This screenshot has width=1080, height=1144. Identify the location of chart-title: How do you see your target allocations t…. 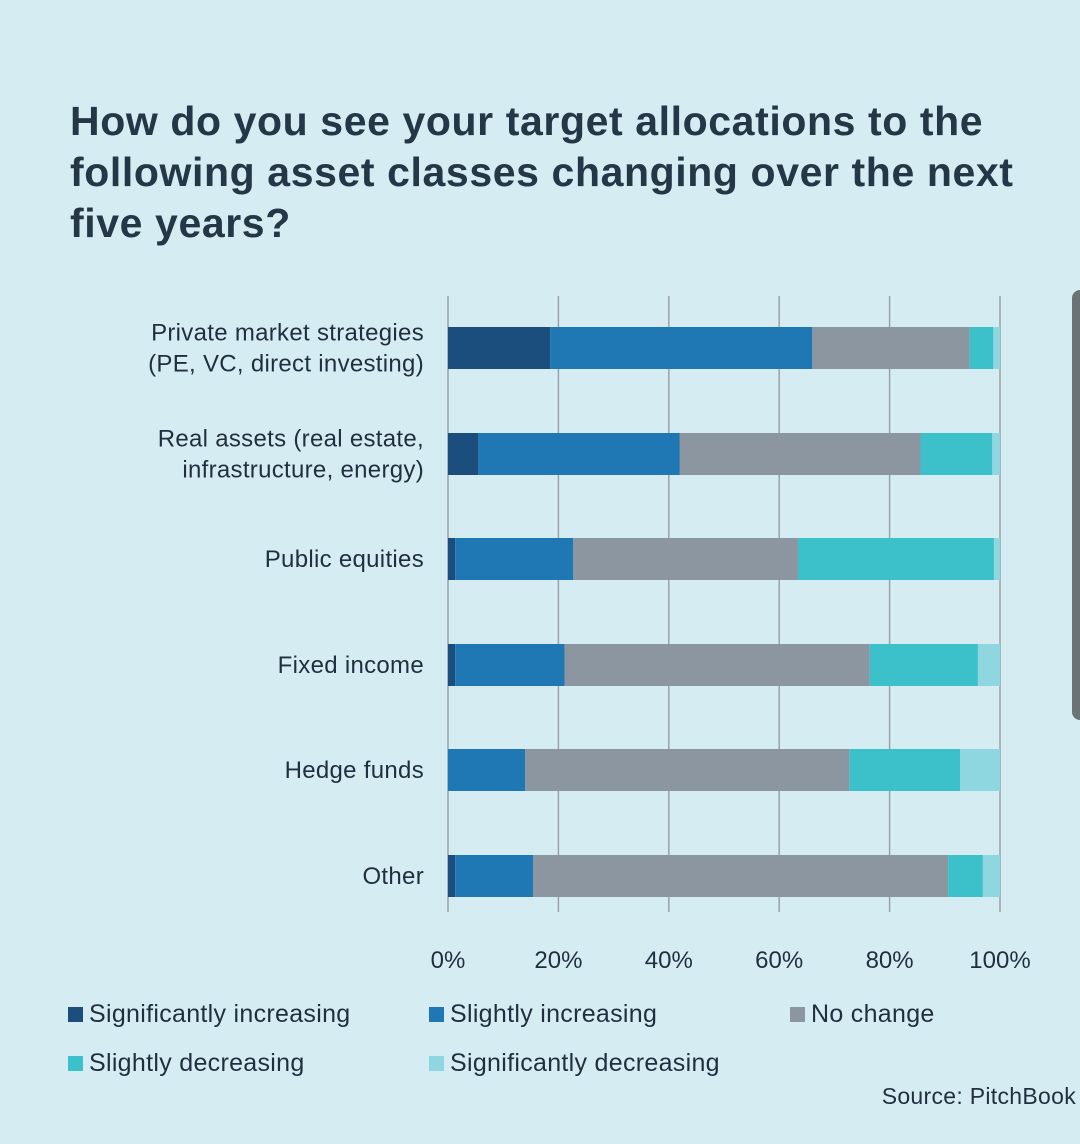
(542, 172).